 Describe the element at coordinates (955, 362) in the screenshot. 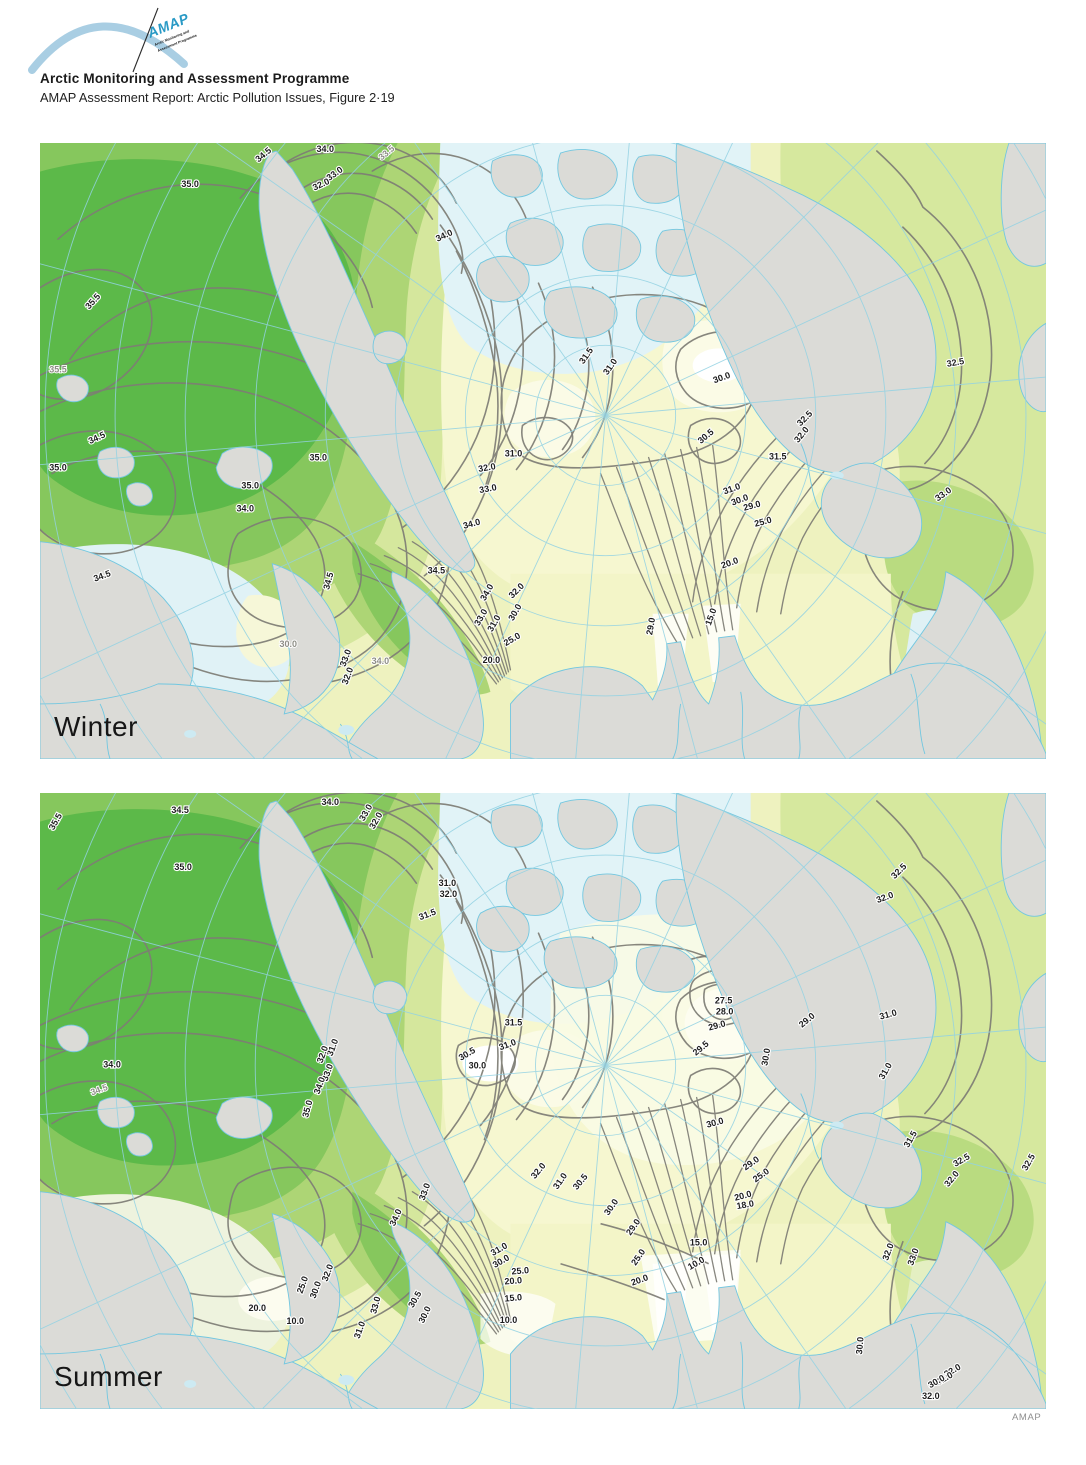

I see `contour-label: 32.5` at that location.